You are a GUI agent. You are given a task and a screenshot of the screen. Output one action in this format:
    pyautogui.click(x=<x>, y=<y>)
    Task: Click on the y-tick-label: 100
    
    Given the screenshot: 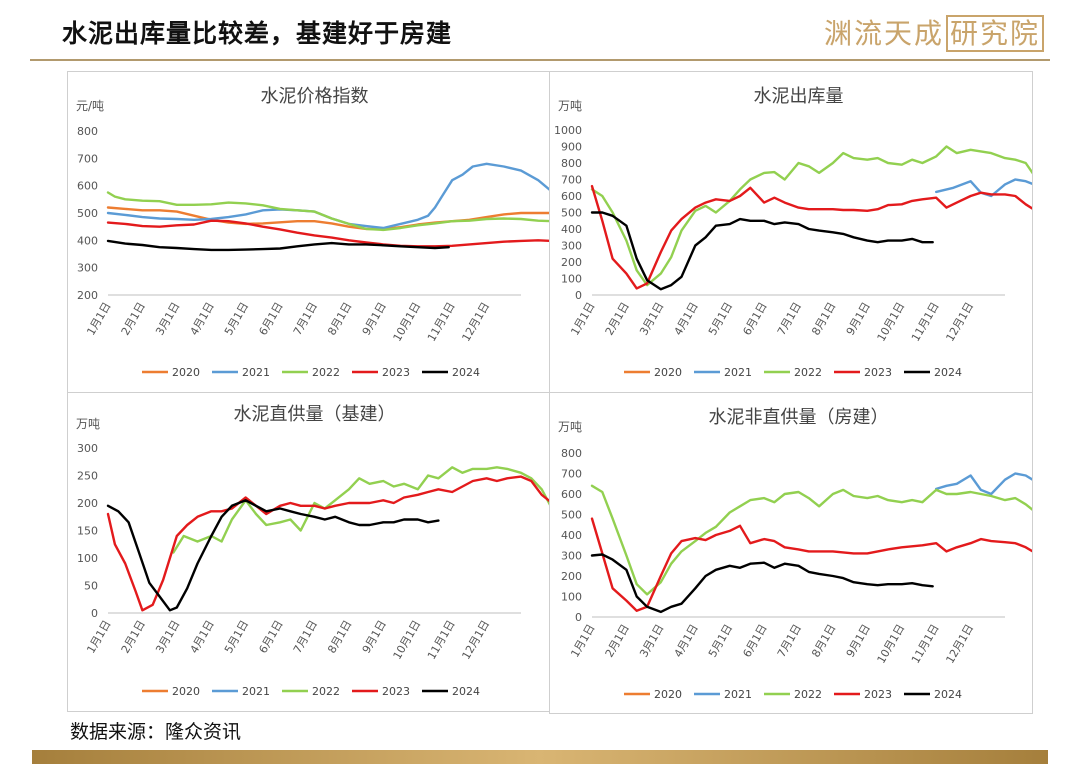 What is the action you would take?
    pyautogui.click(x=87, y=558)
    